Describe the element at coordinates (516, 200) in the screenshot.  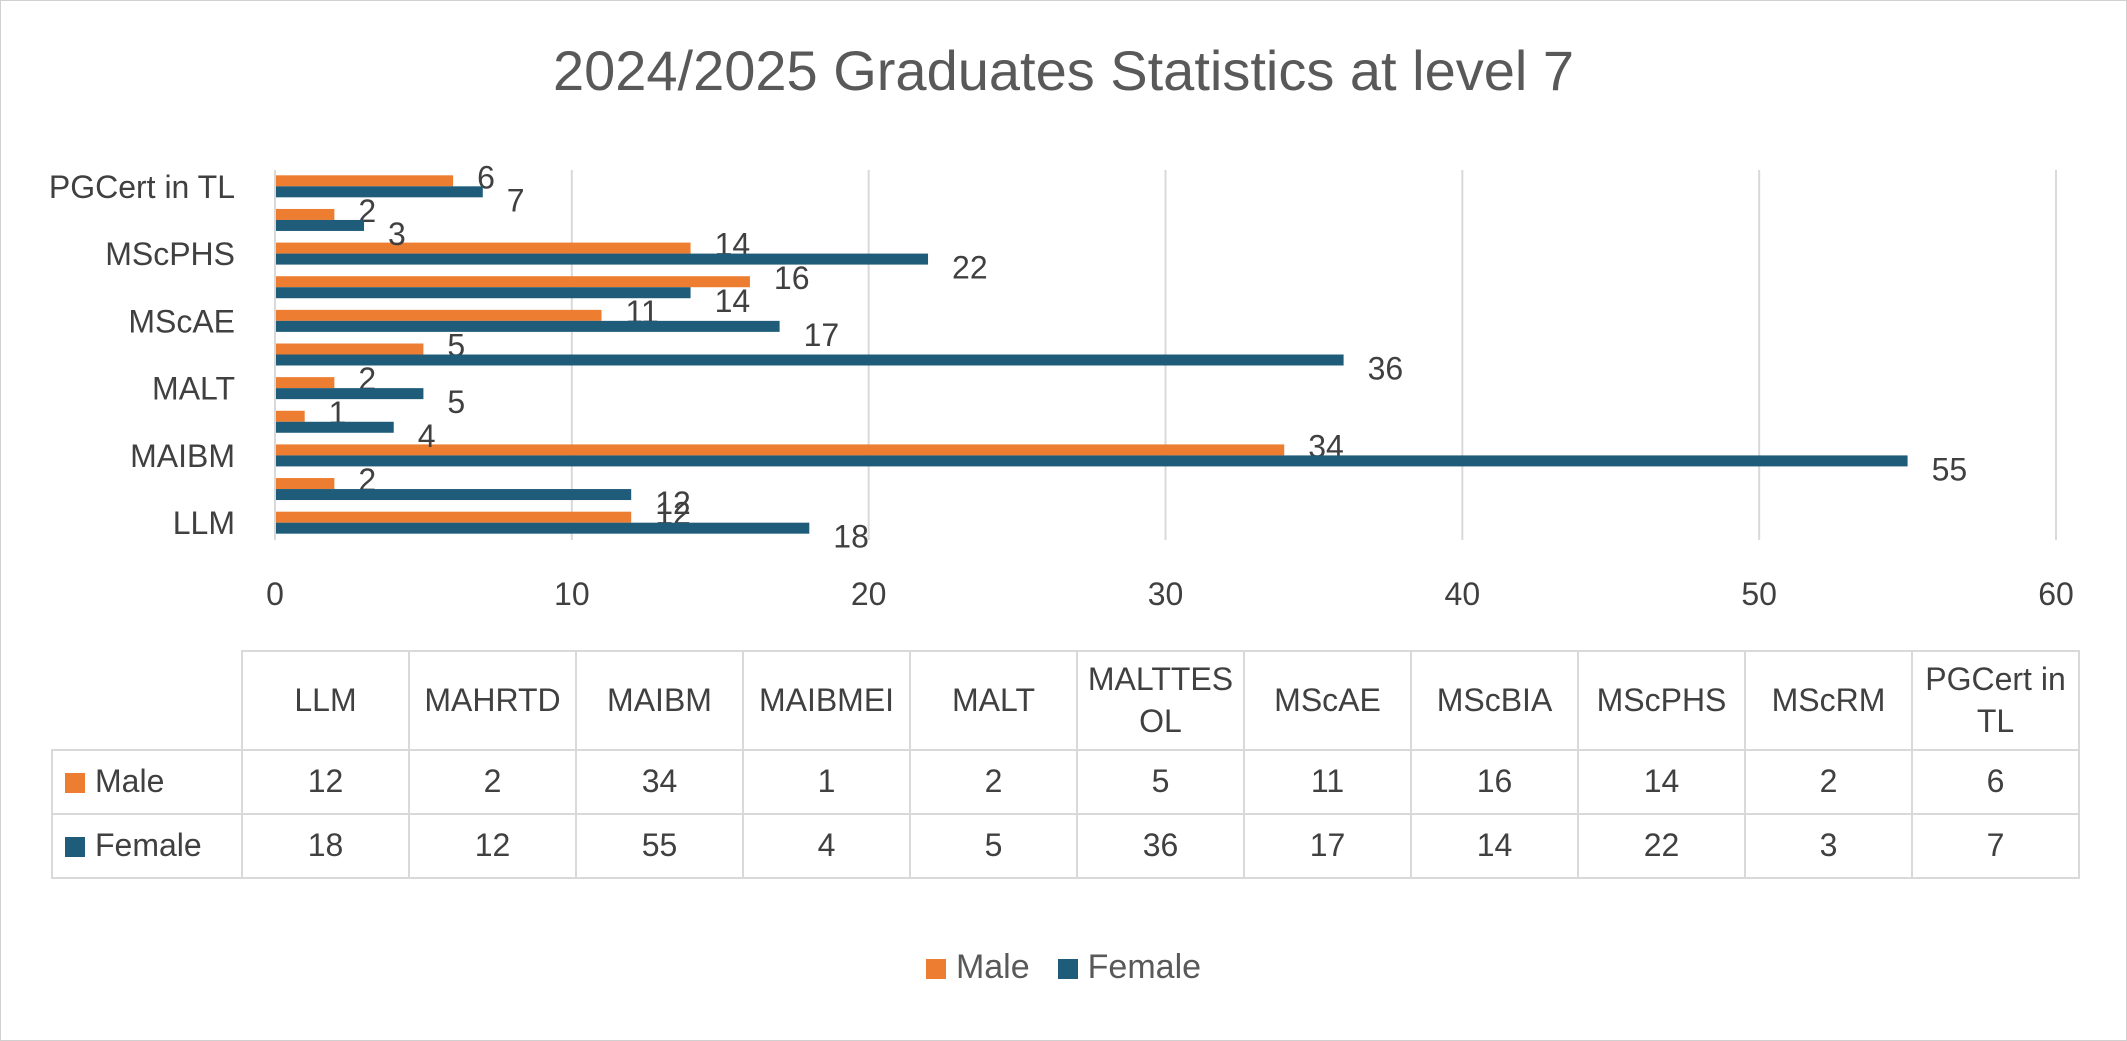
I see `data-label-female: 7` at that location.